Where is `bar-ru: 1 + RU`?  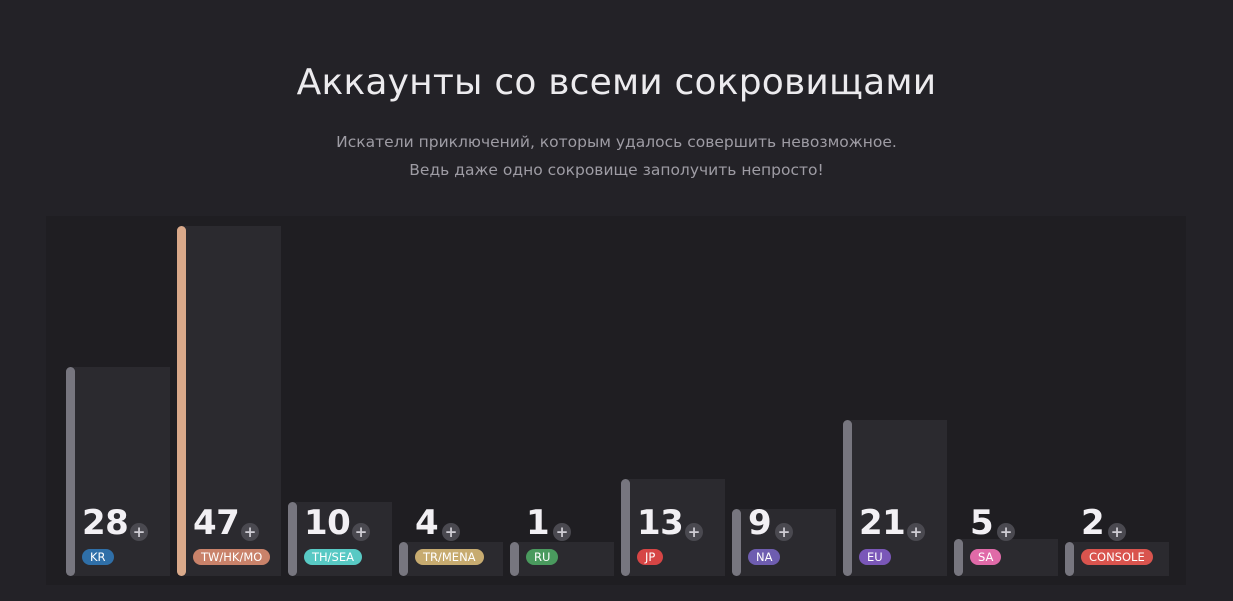
bar-ru: 1 + RU is located at coordinates (562, 400).